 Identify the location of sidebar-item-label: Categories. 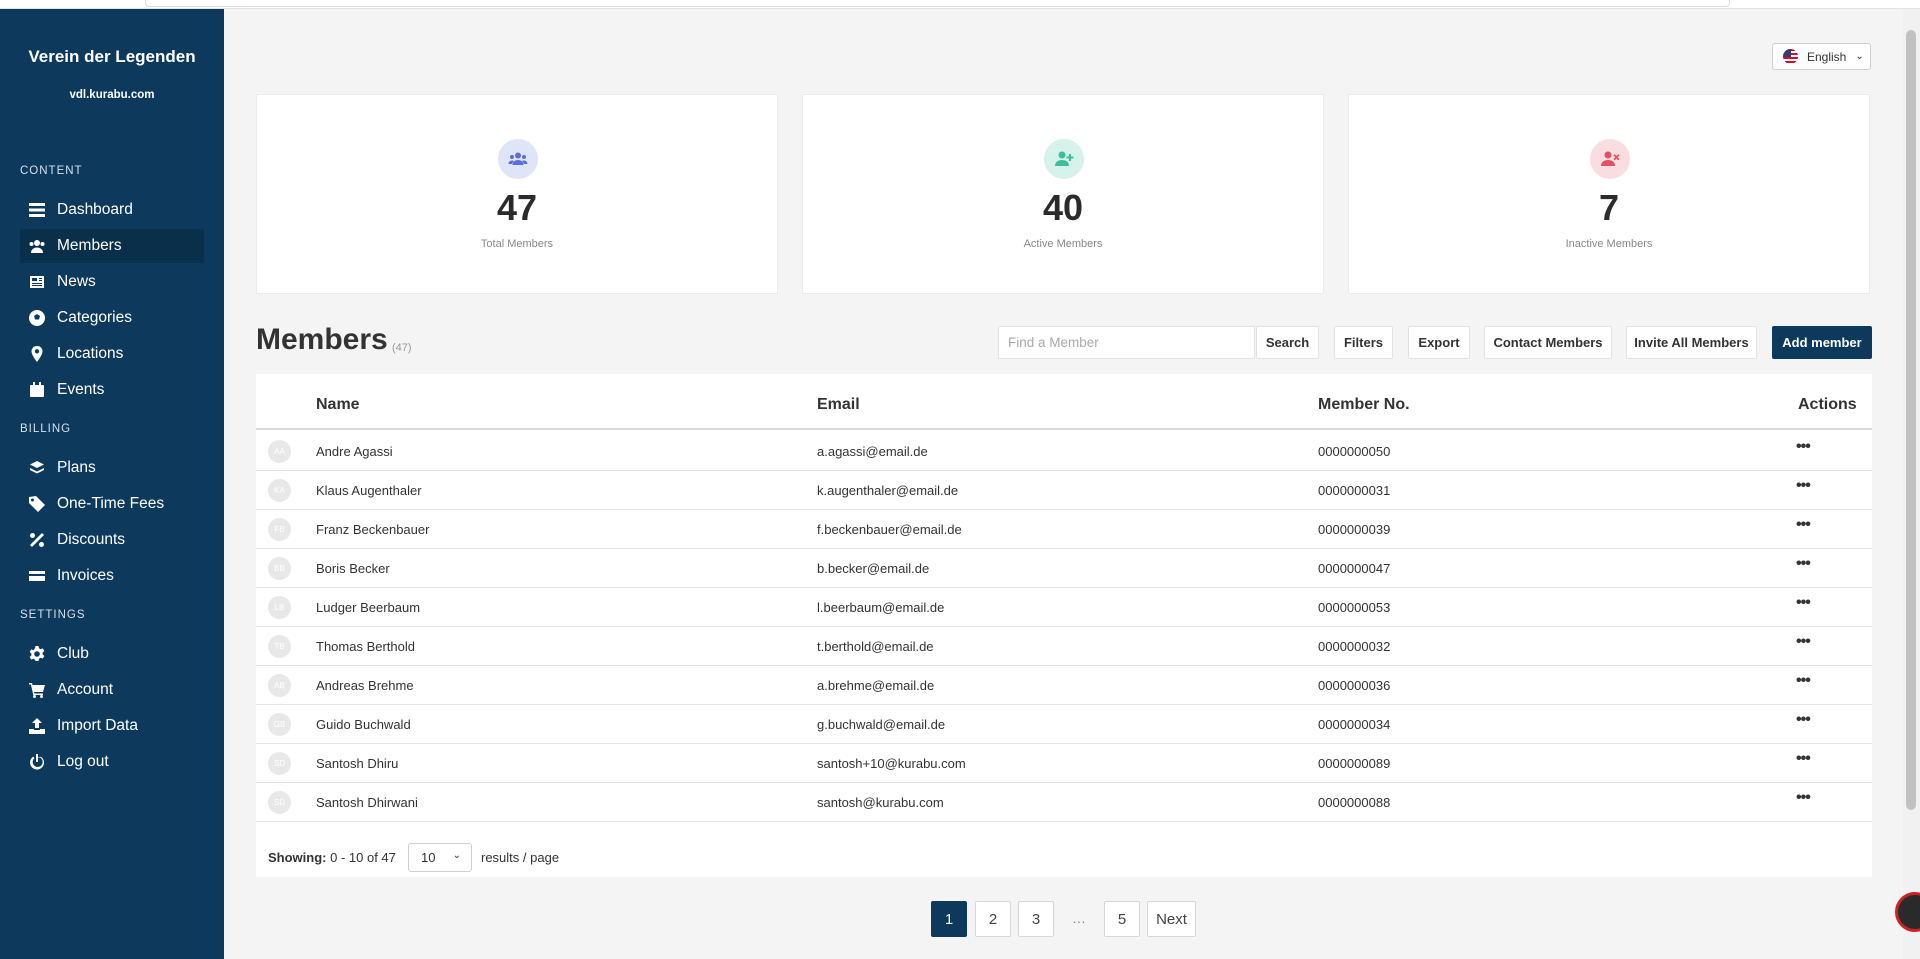
(94, 317).